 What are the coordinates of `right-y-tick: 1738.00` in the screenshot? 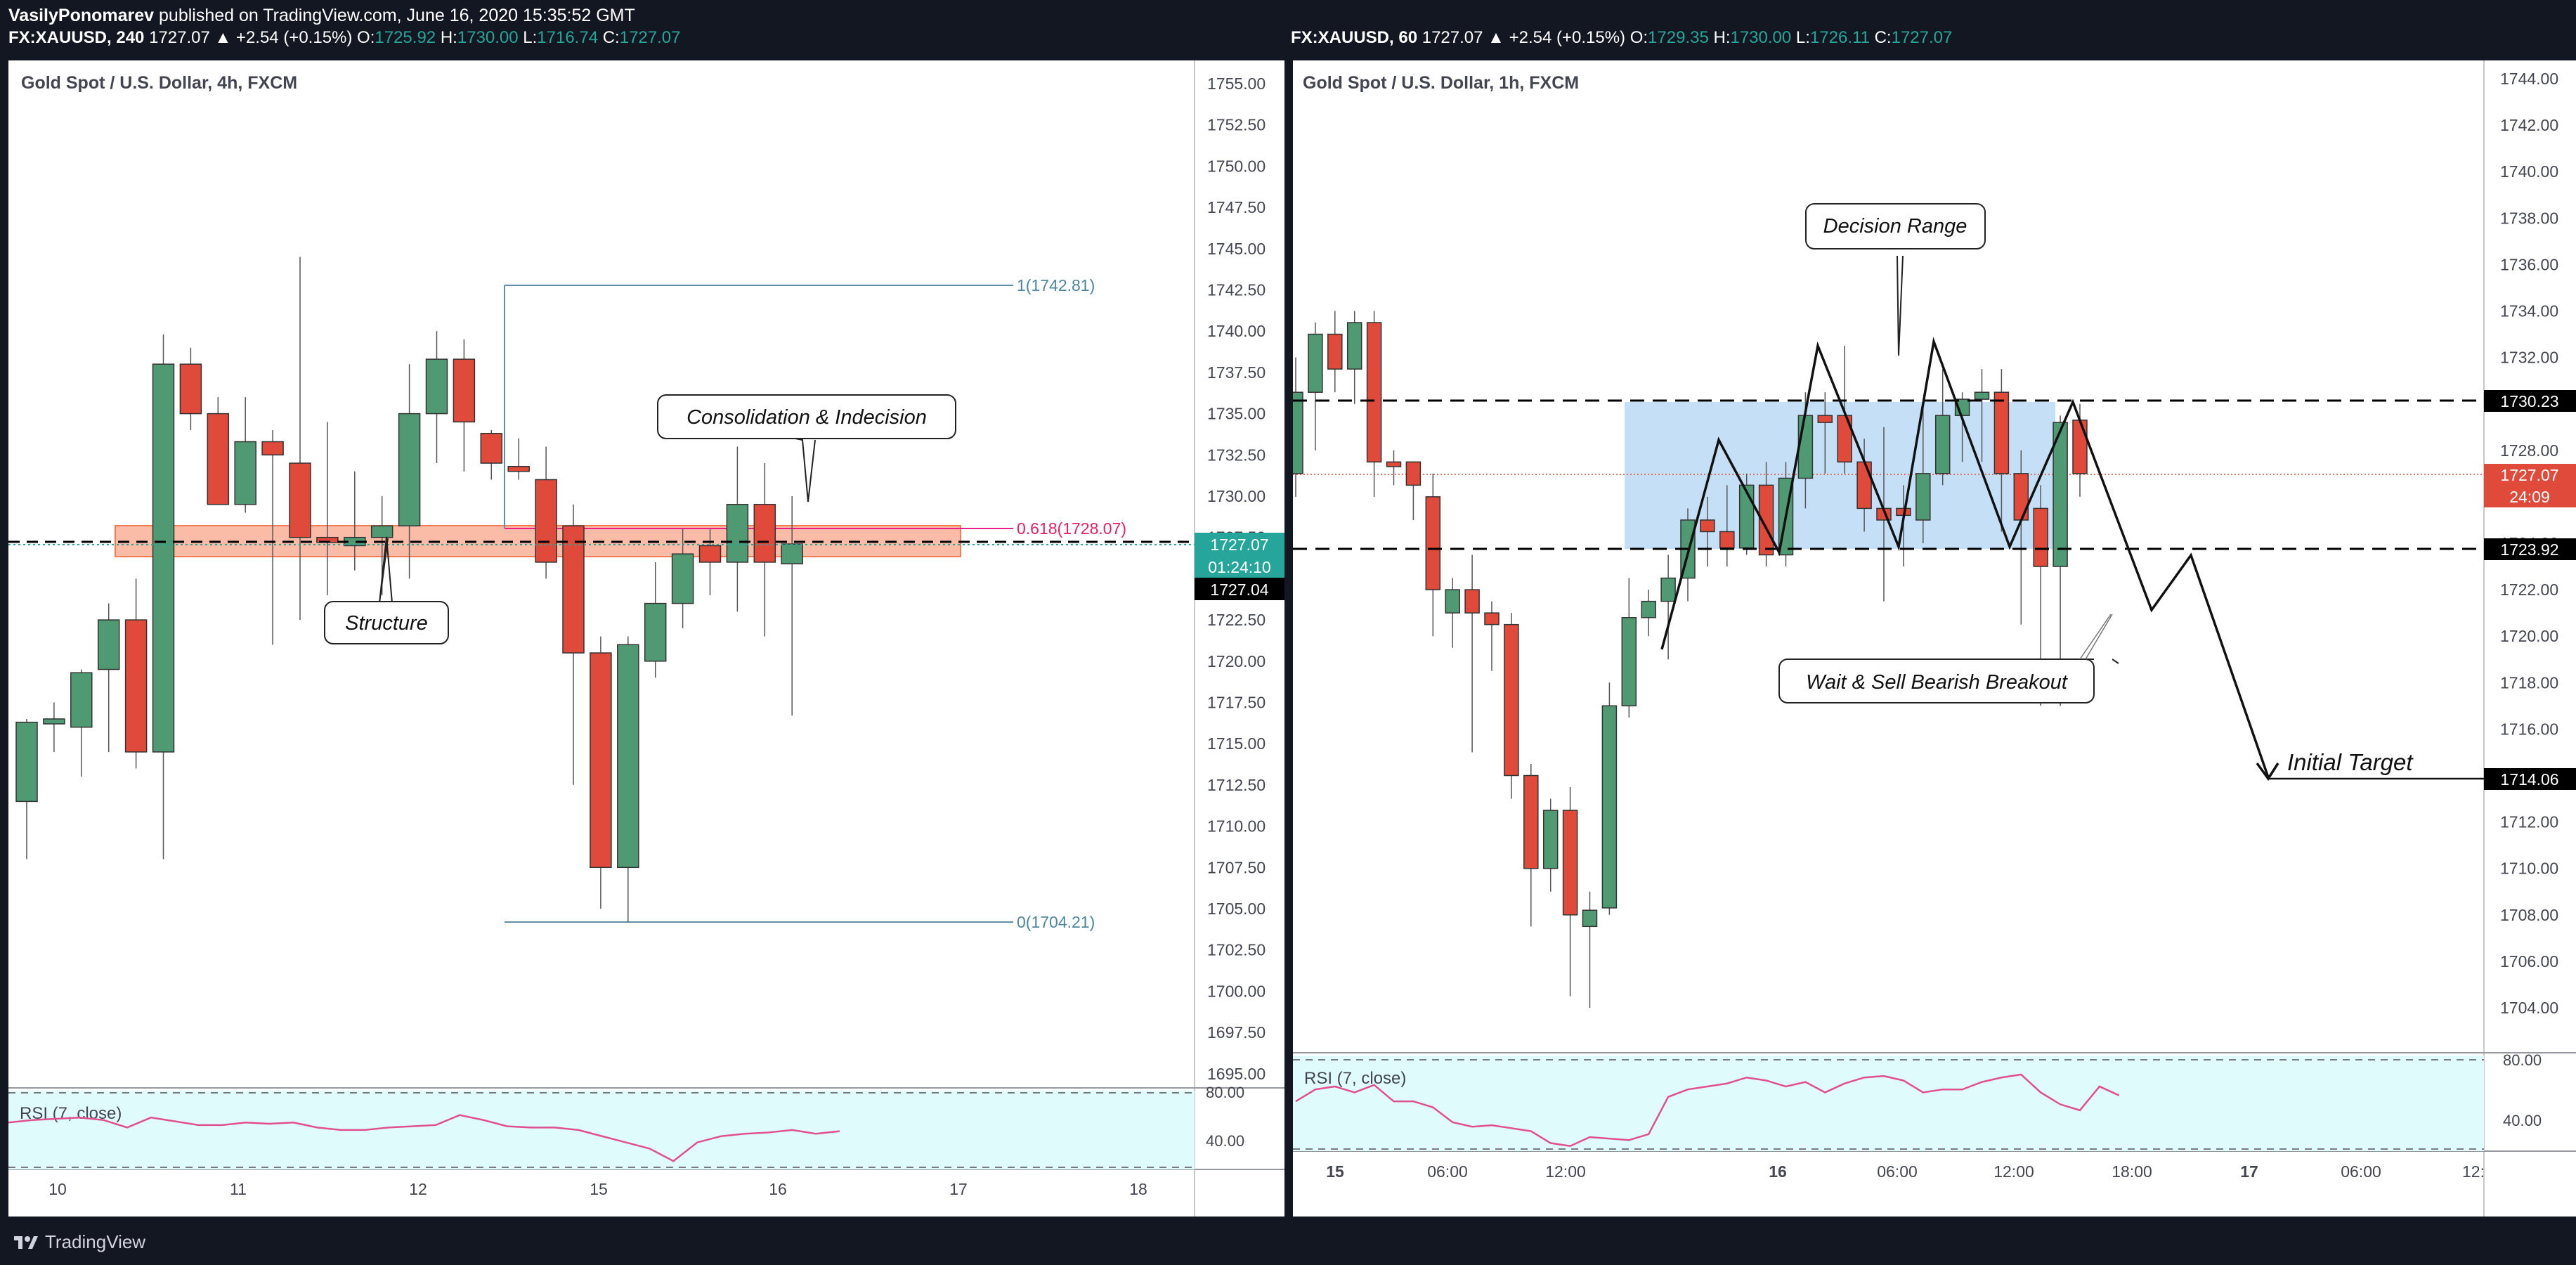 It's located at (2529, 218).